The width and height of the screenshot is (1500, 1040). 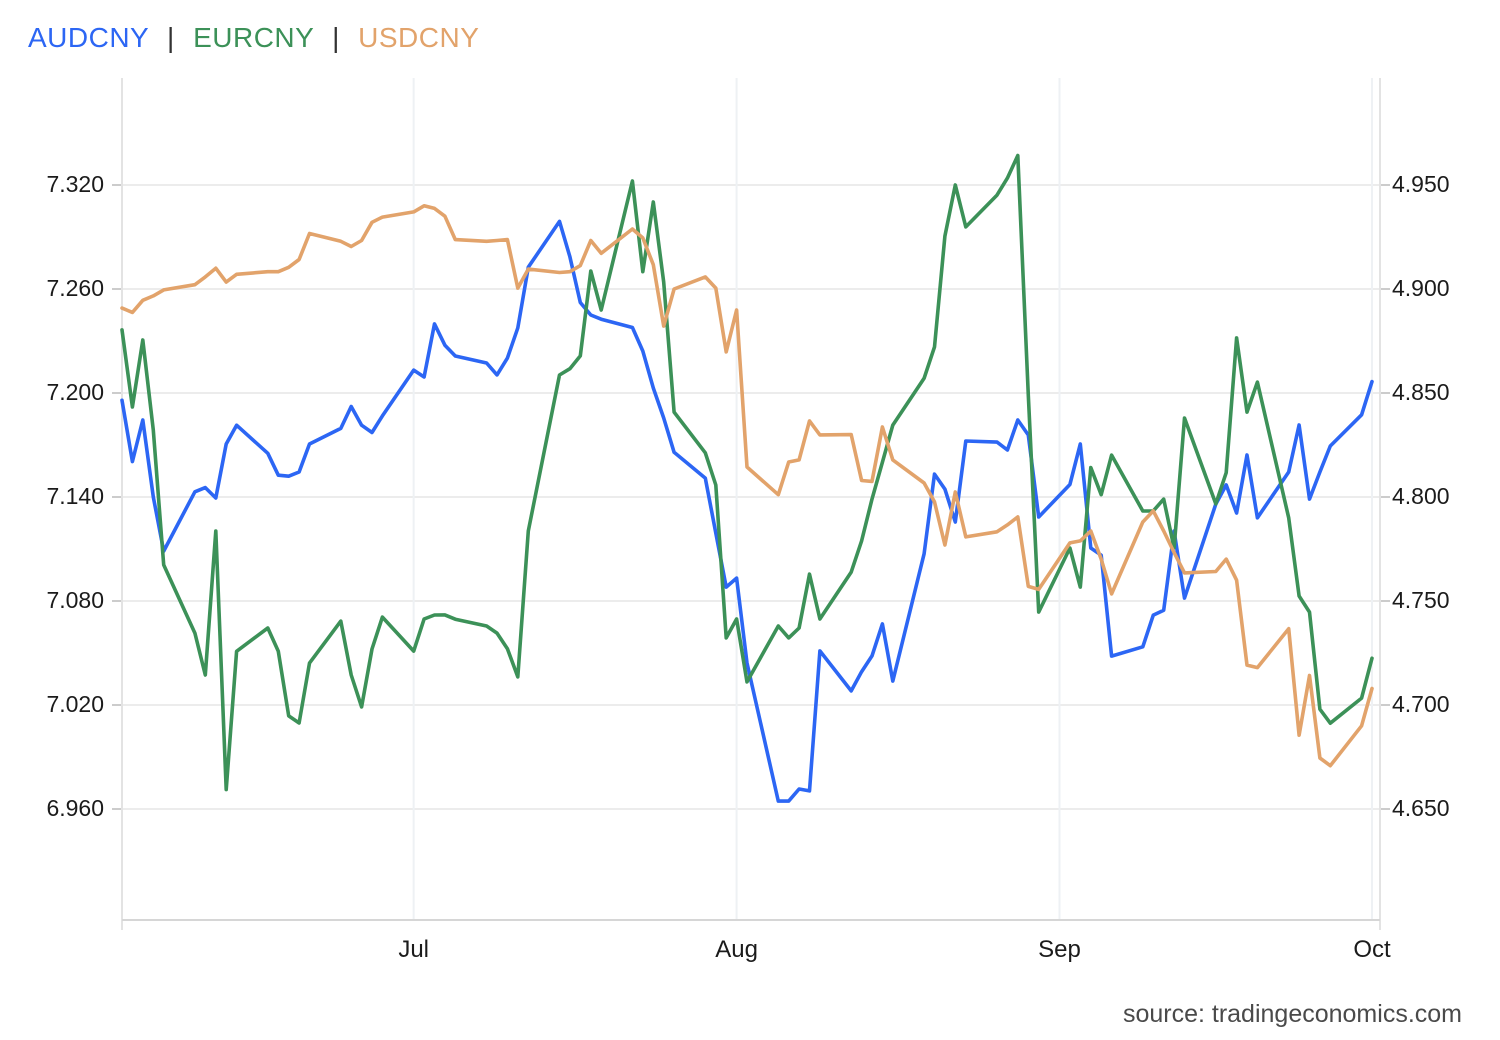 What do you see at coordinates (75, 288) in the screenshot?
I see `left-axis-tick: 7.260` at bounding box center [75, 288].